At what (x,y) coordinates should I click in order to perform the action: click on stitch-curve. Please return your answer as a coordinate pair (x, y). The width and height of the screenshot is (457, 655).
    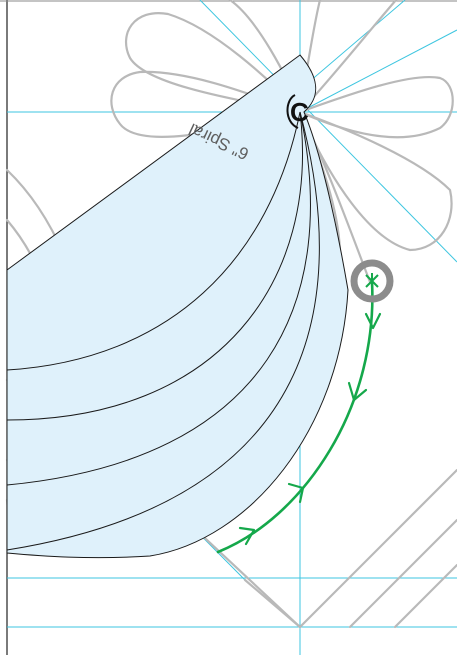
    Looking at the image, I should click on (295, 417).